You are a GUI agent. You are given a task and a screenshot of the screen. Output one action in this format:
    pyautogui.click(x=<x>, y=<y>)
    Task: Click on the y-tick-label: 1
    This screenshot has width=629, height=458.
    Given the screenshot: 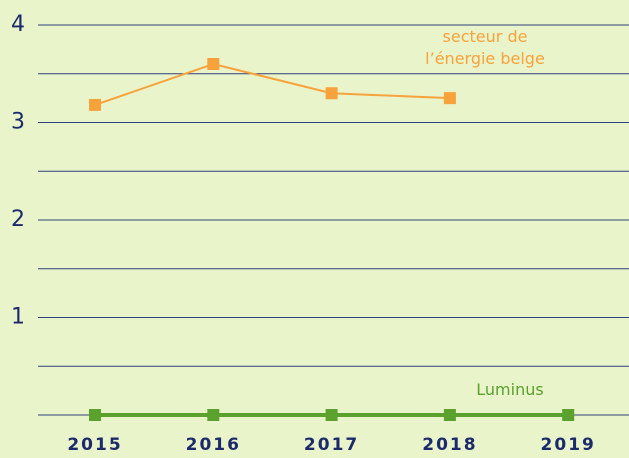 What is the action you would take?
    pyautogui.click(x=18, y=317)
    